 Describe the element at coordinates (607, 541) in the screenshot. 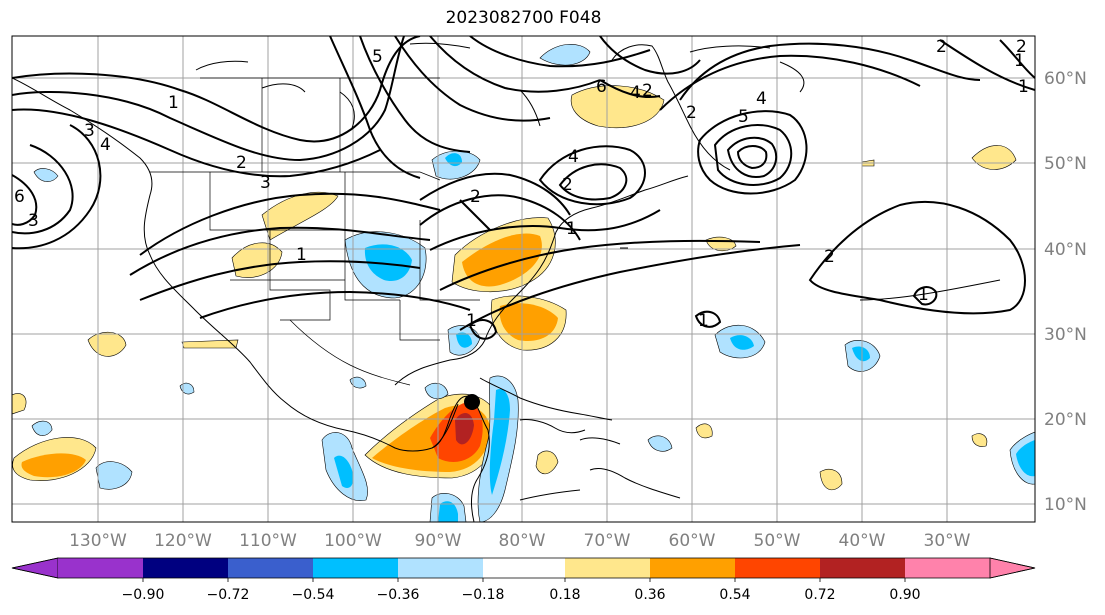

I see `lon-tick-label: 70°W` at that location.